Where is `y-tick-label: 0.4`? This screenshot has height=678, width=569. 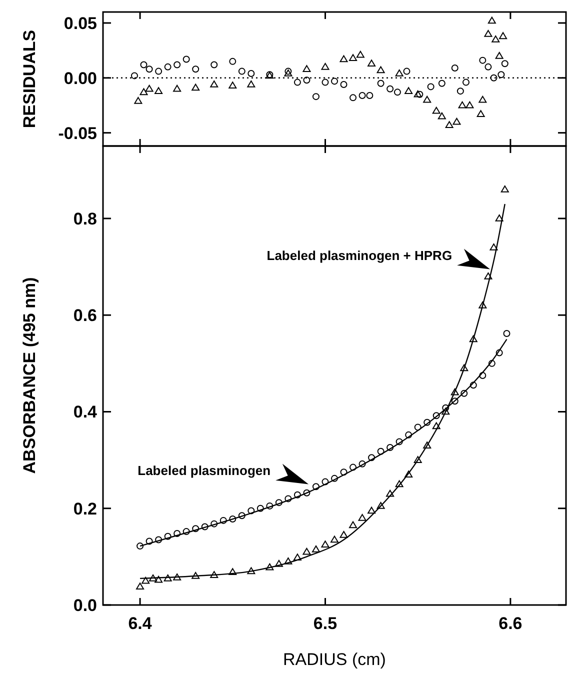
y-tick-label: 0.4 is located at coordinates (85, 412).